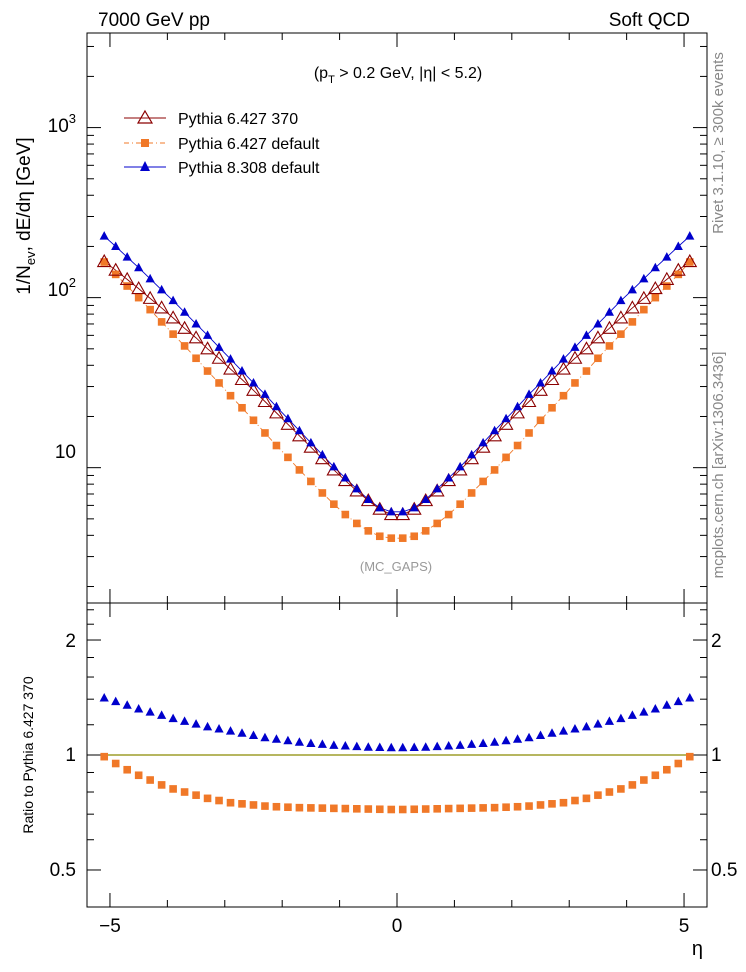  Describe the element at coordinates (70, 755) in the screenshot. I see `ratio-y-tick-label-left-1: 1` at that location.